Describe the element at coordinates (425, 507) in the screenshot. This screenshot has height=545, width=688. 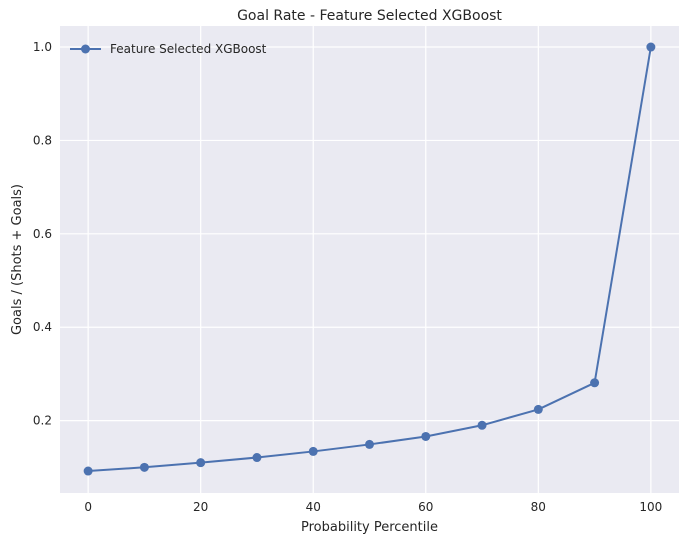
I see `x-tick-label: 60` at that location.